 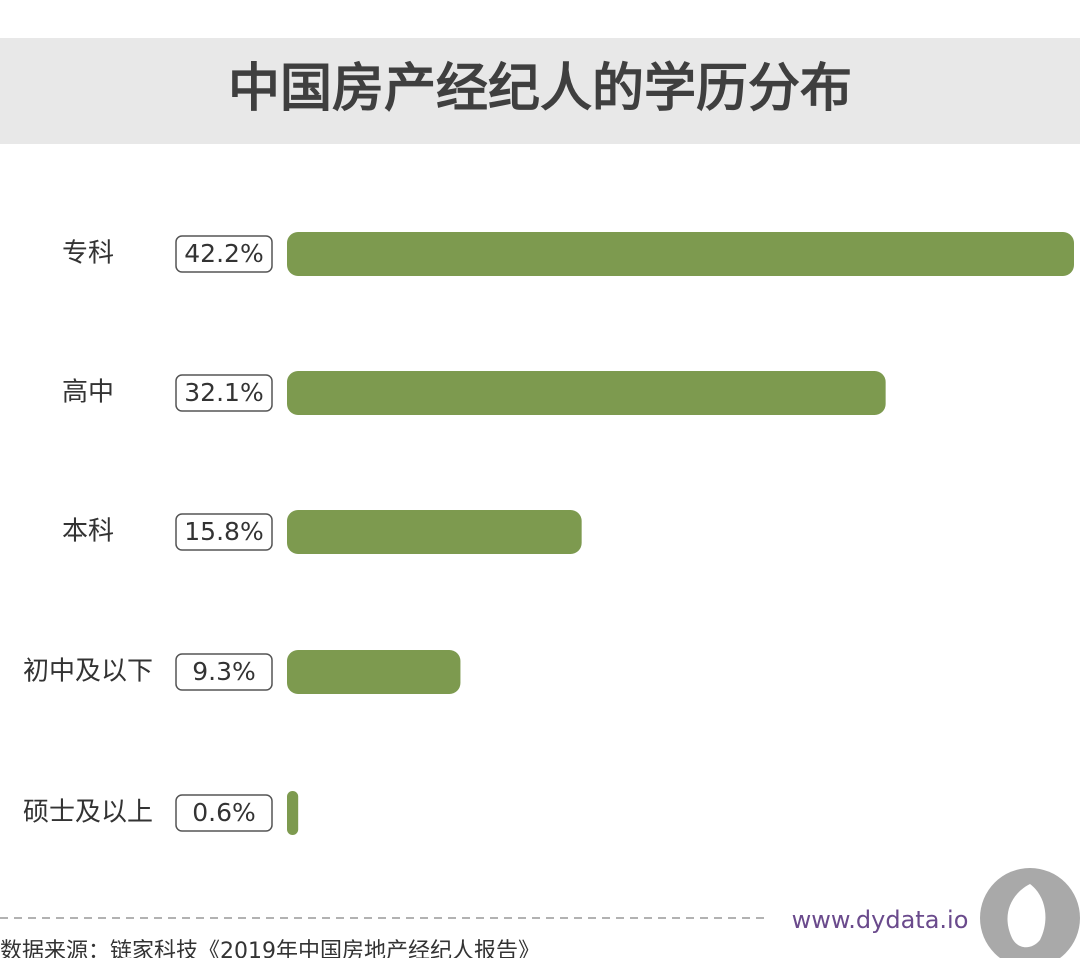 What do you see at coordinates (88, 813) in the screenshot?
I see `category-label: 硕士及以上` at bounding box center [88, 813].